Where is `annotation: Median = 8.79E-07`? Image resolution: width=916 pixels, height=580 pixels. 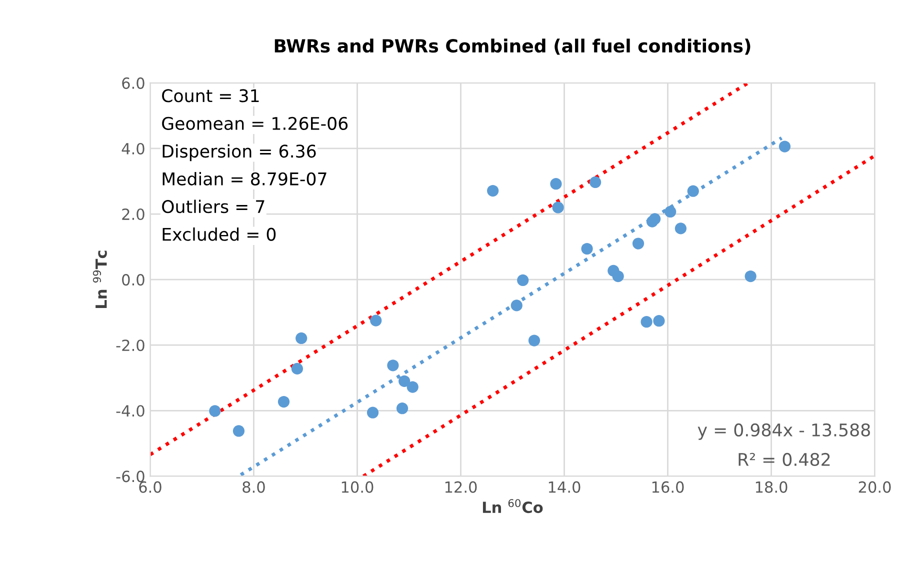
annotation: Median = 8.79E-07 is located at coordinates (244, 179).